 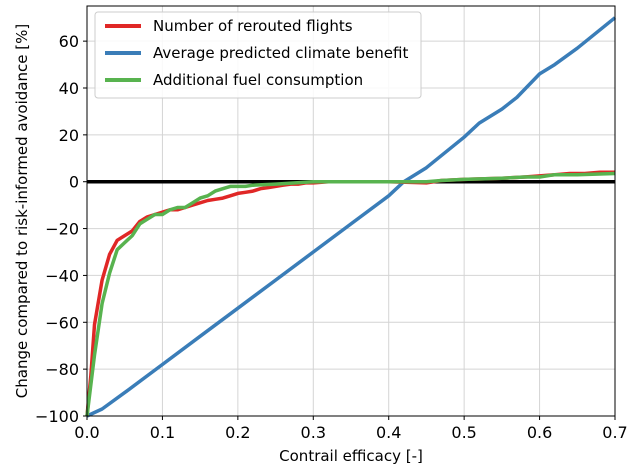 What do you see at coordinates (539, 432) in the screenshot?
I see `x-tick-label-6: 0.6` at bounding box center [539, 432].